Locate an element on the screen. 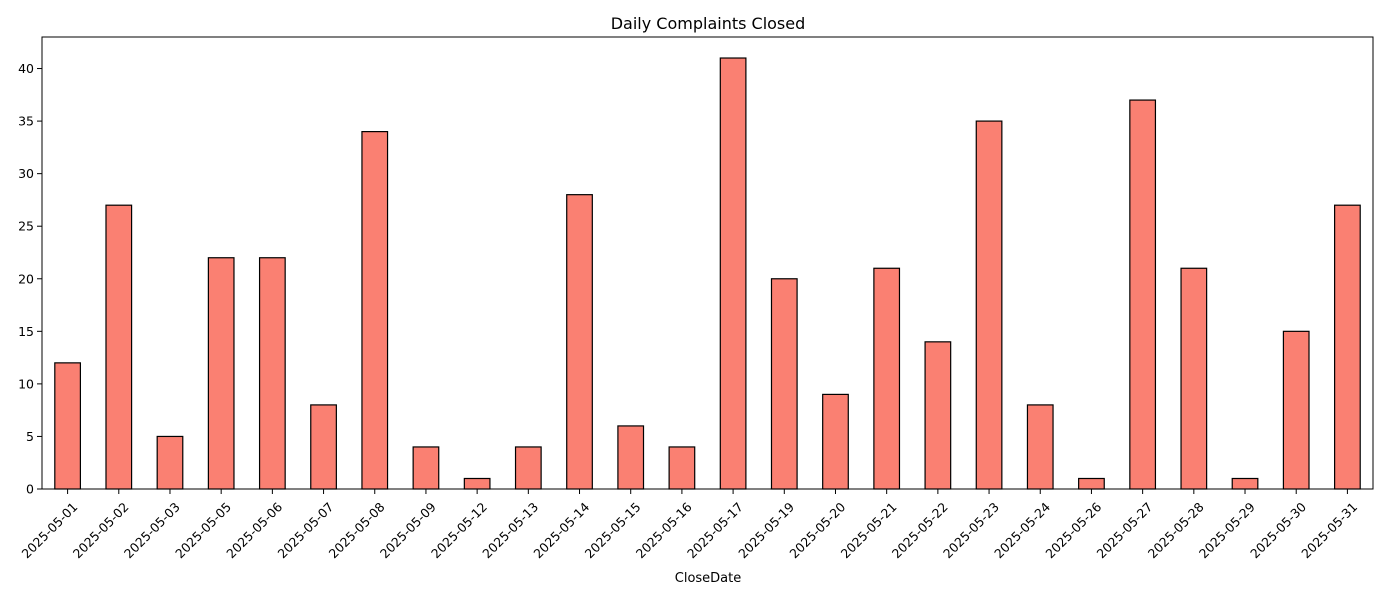 This screenshot has width=1400, height=600. y-tick-label: 0 is located at coordinates (30, 489).